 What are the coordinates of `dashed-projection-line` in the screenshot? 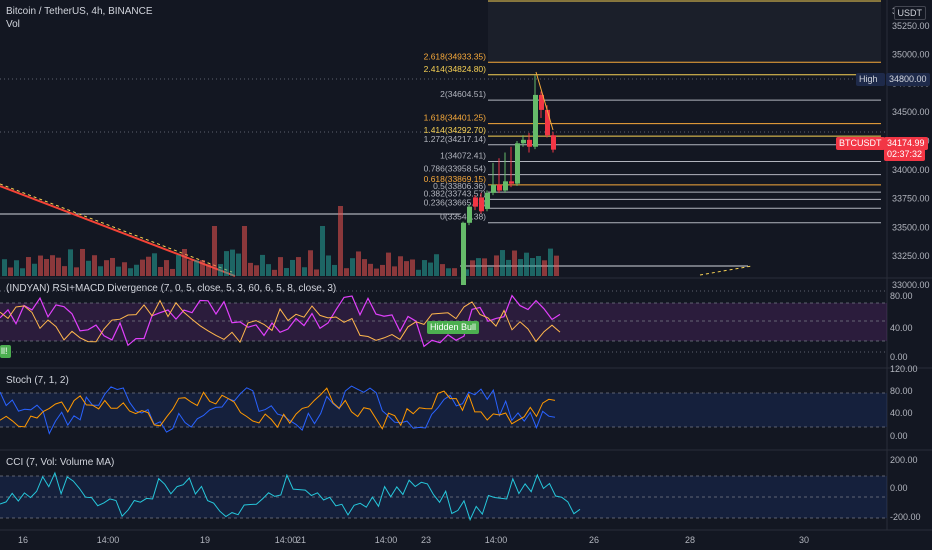 It's located at (726, 270).